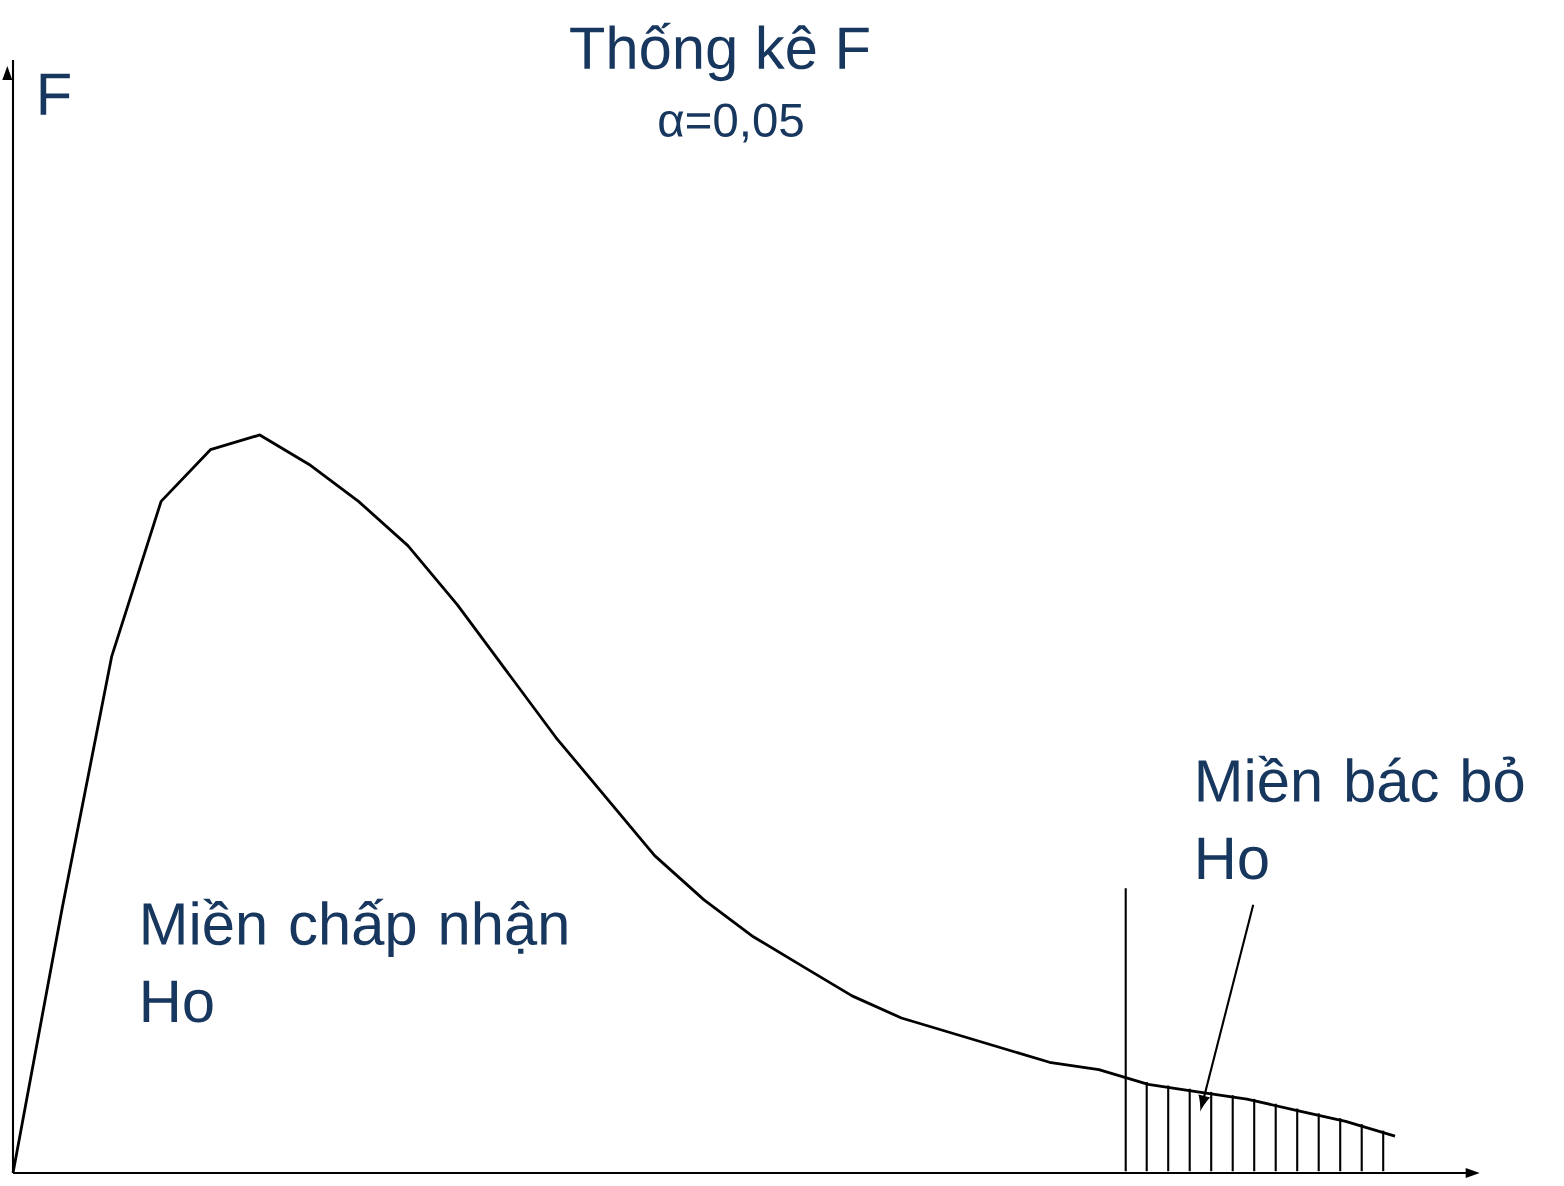 The width and height of the screenshot is (1564, 1186). Describe the element at coordinates (1361, 817) in the screenshot. I see `annotation: Miền bác bỏ Ho` at that location.